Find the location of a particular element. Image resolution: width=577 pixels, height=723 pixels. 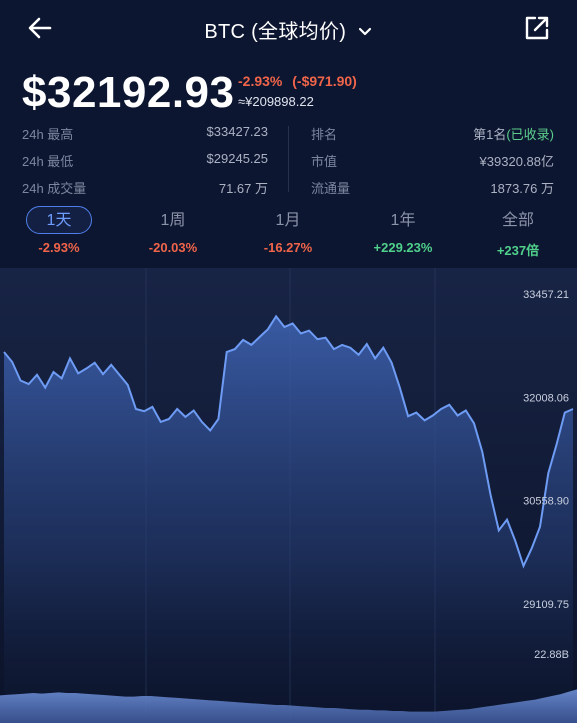

stat-label: 市值 is located at coordinates (324, 161).